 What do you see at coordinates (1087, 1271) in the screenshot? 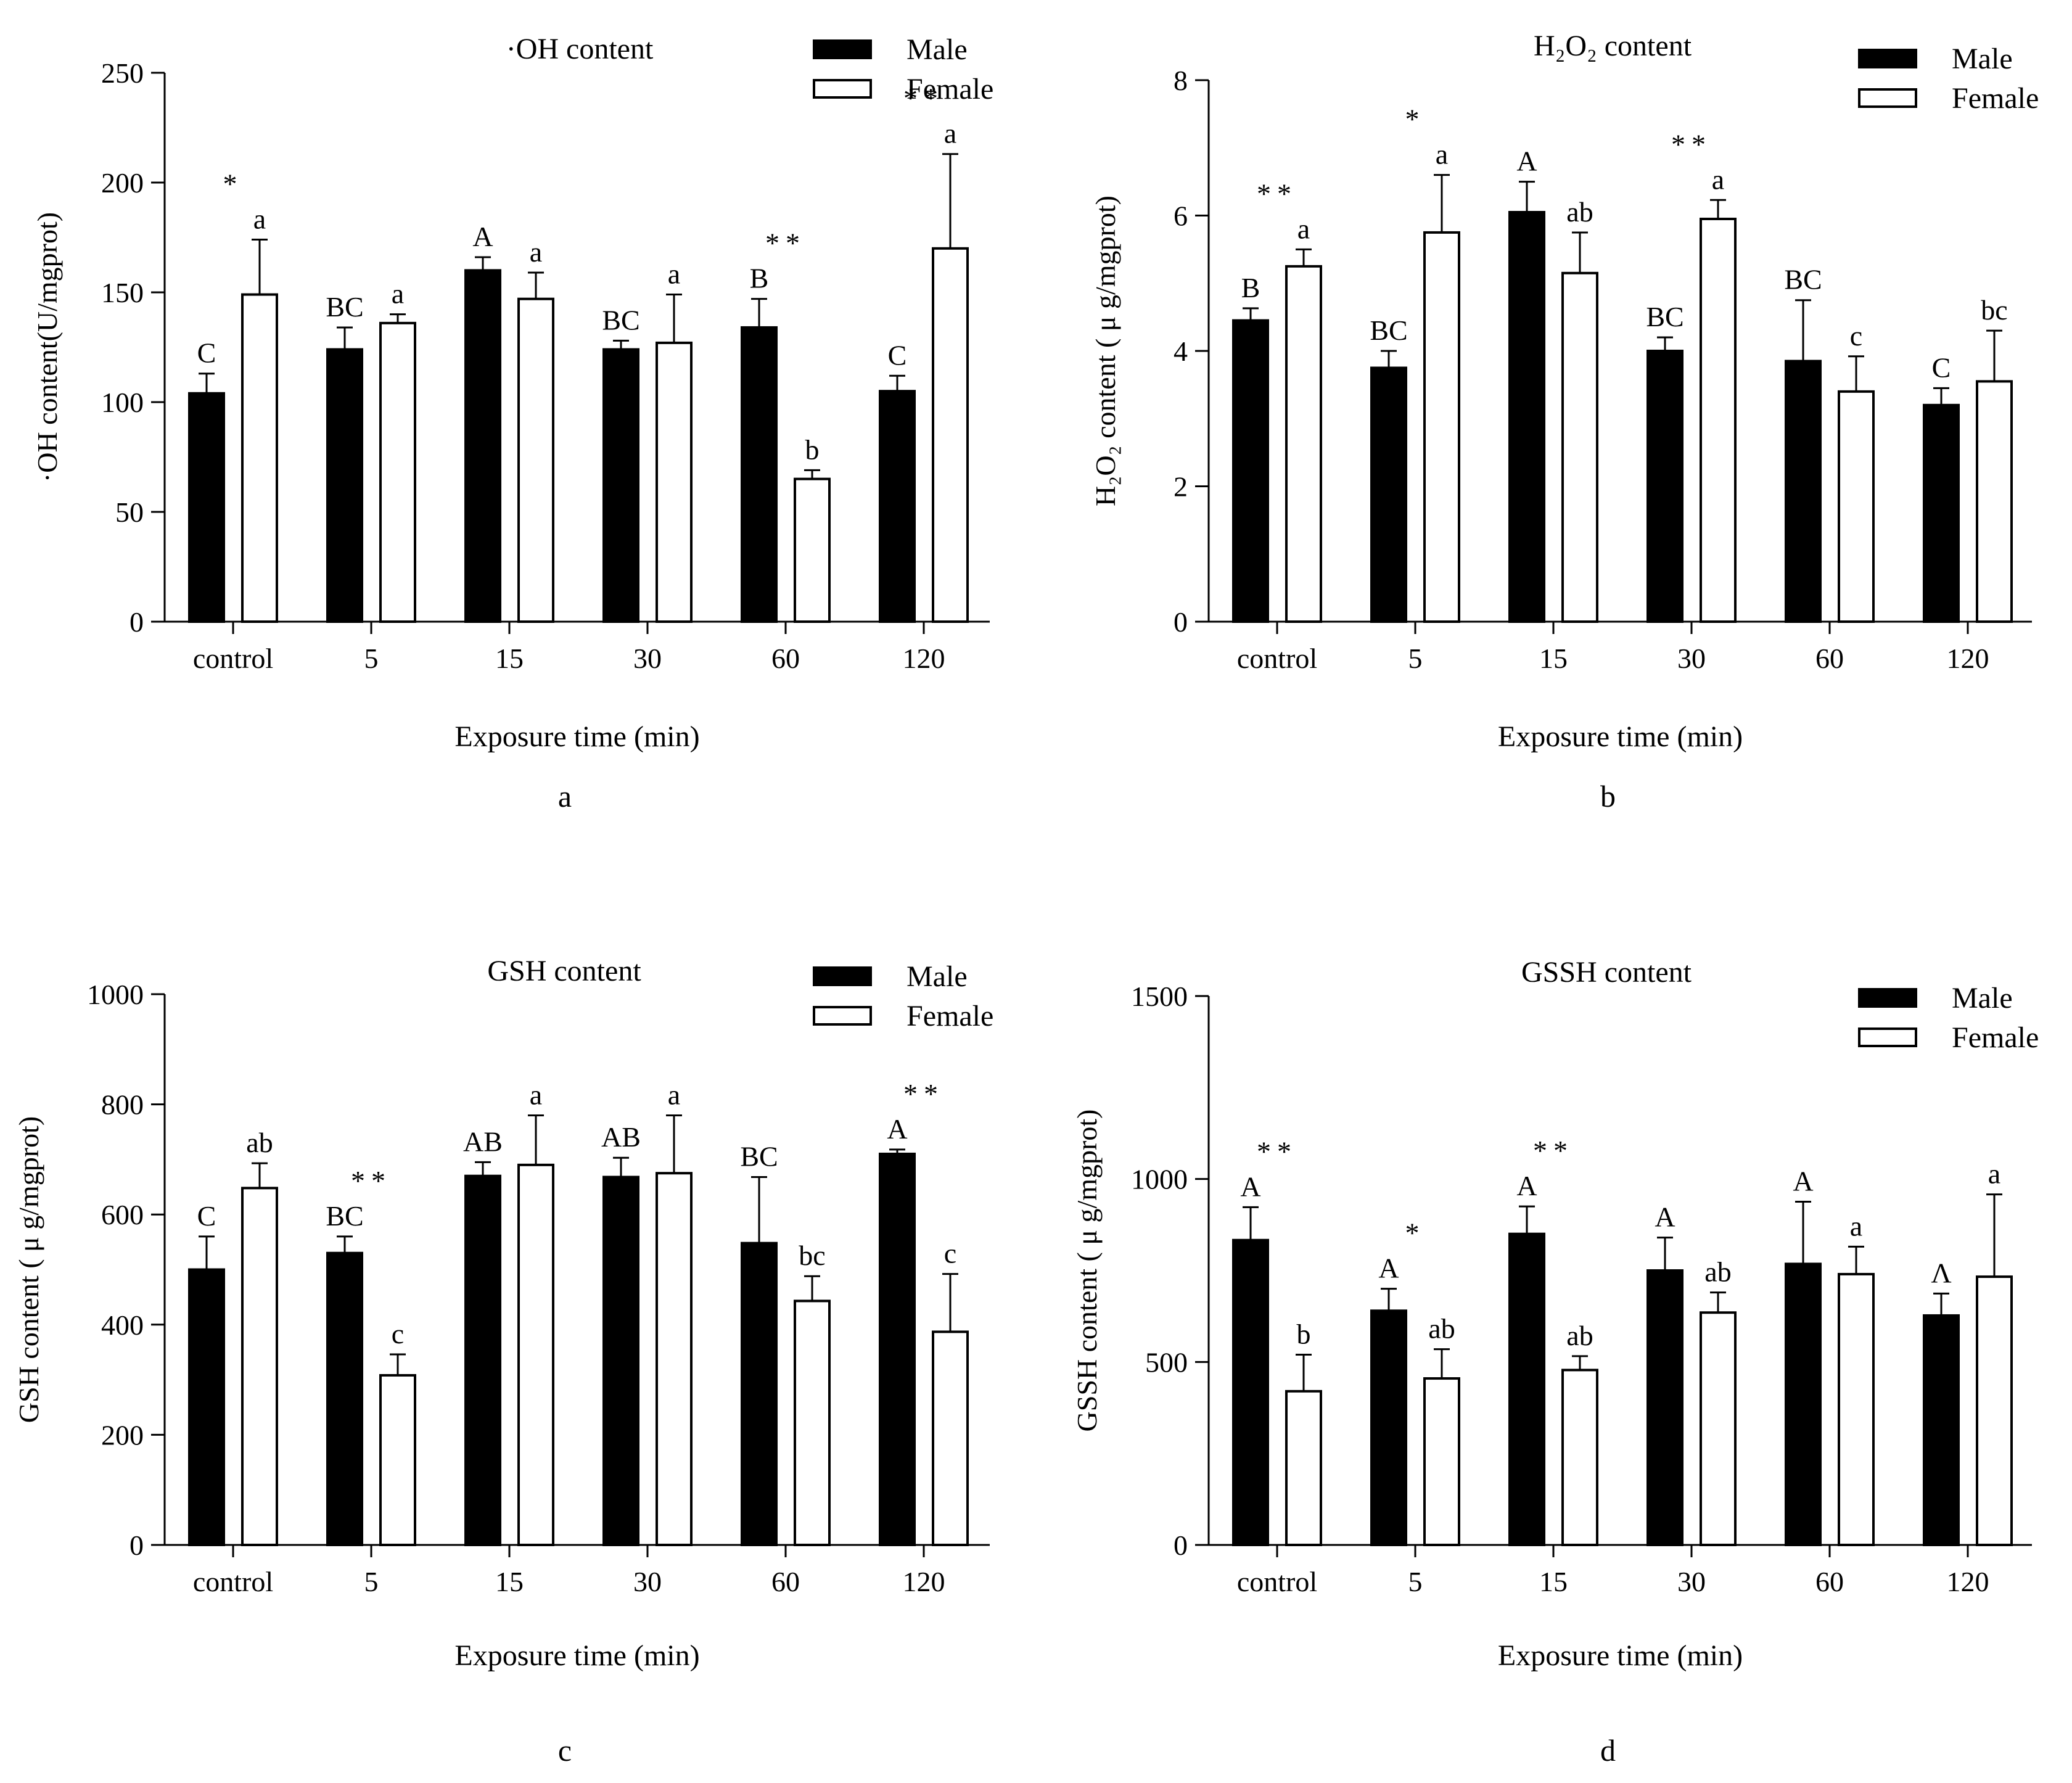
I see `y-axis-label: GSSH content ( μ g/mgprot)` at bounding box center [1087, 1271].